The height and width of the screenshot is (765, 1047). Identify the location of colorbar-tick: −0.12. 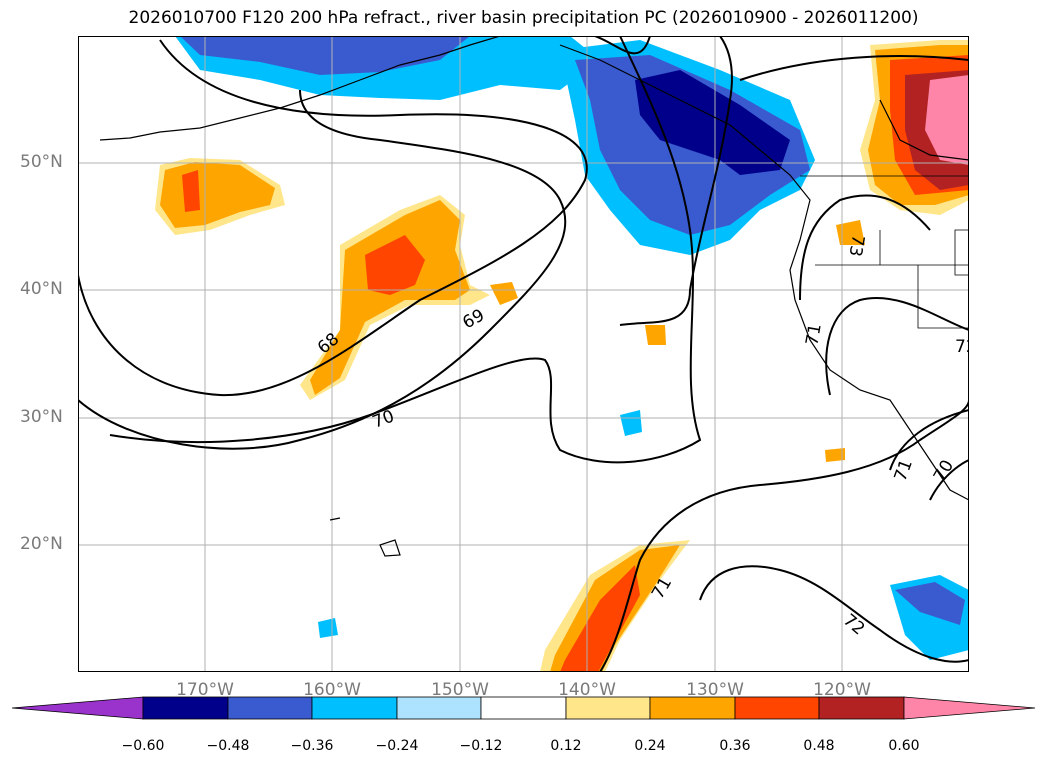
(481, 746).